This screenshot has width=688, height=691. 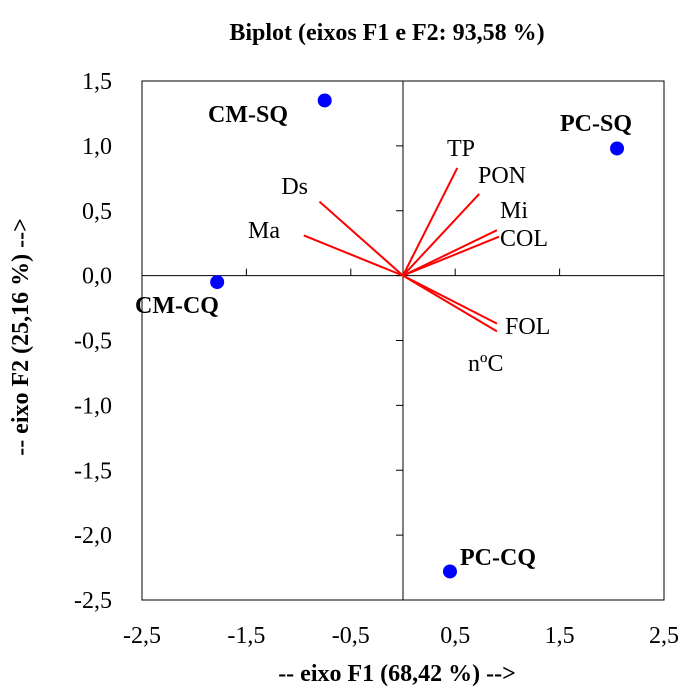 What do you see at coordinates (97, 82) in the screenshot?
I see `y-tick-label: 1,5` at bounding box center [97, 82].